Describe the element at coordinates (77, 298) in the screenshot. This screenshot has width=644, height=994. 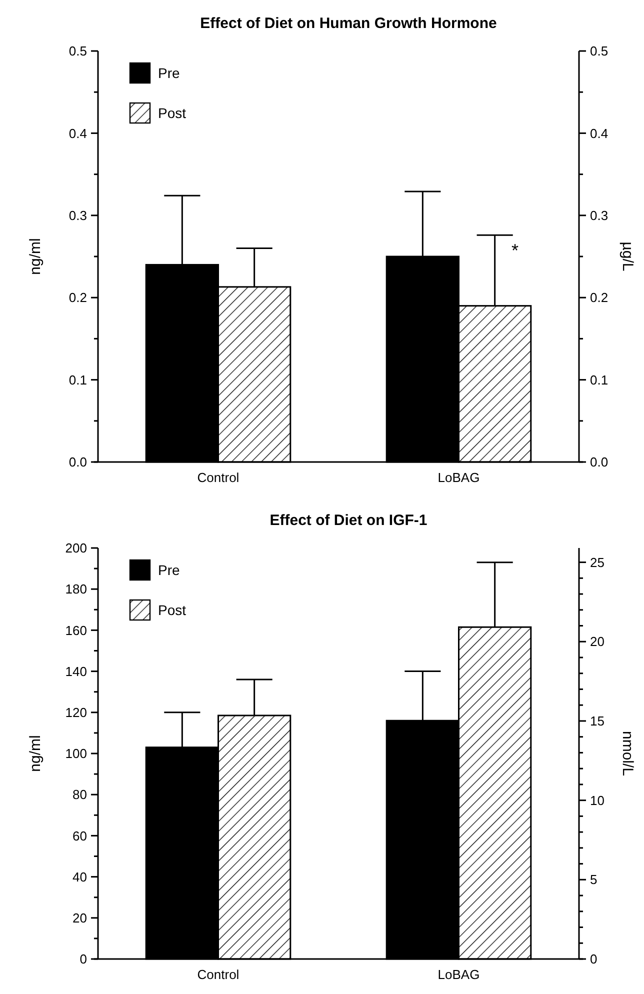
I see `y-tick-label: 0.2` at that location.